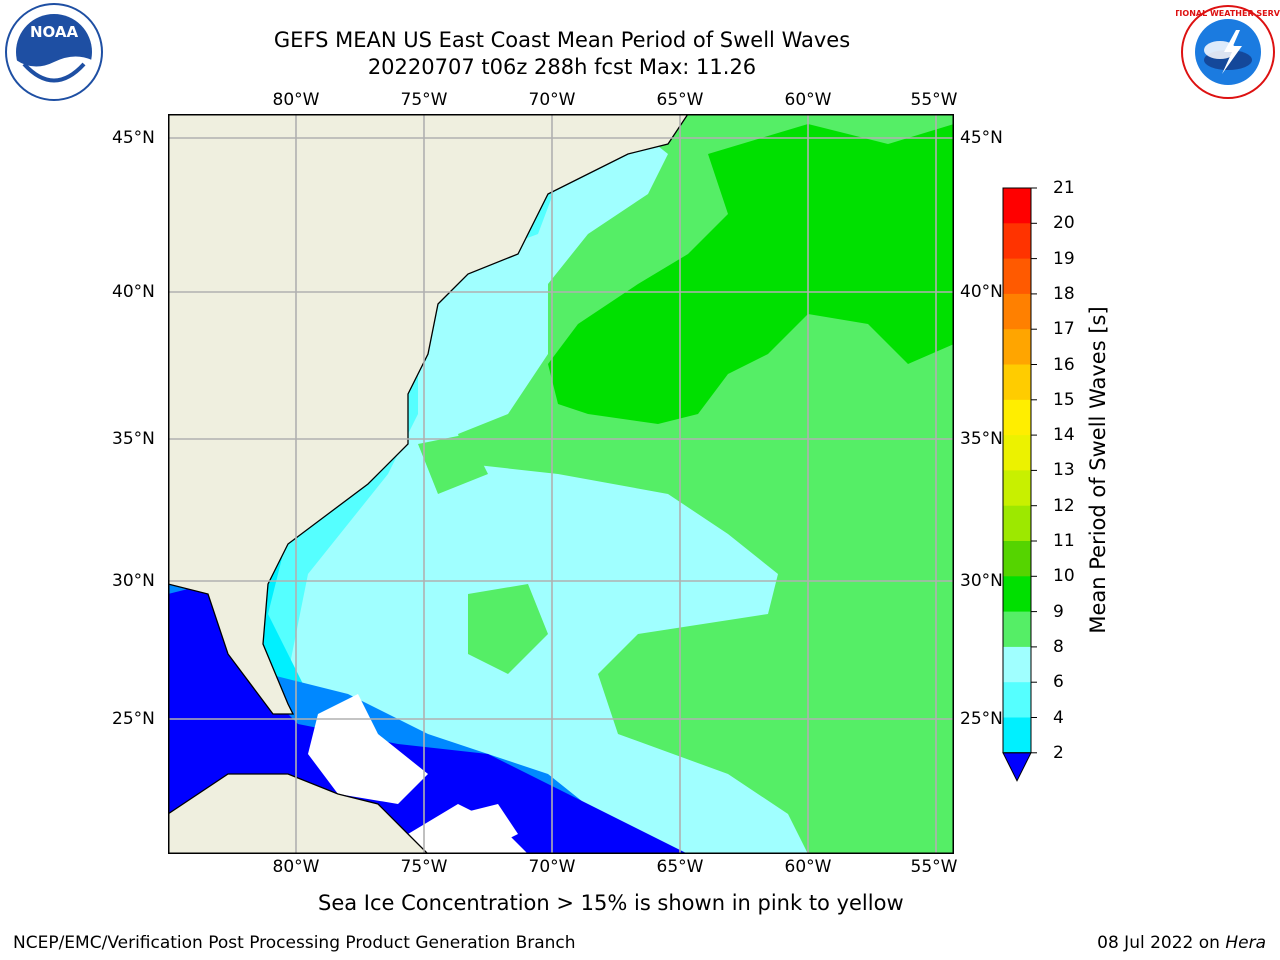 This screenshot has width=1280, height=960. Describe the element at coordinates (296, 867) in the screenshot. I see `lon-label-bottom: 80°W` at that location.